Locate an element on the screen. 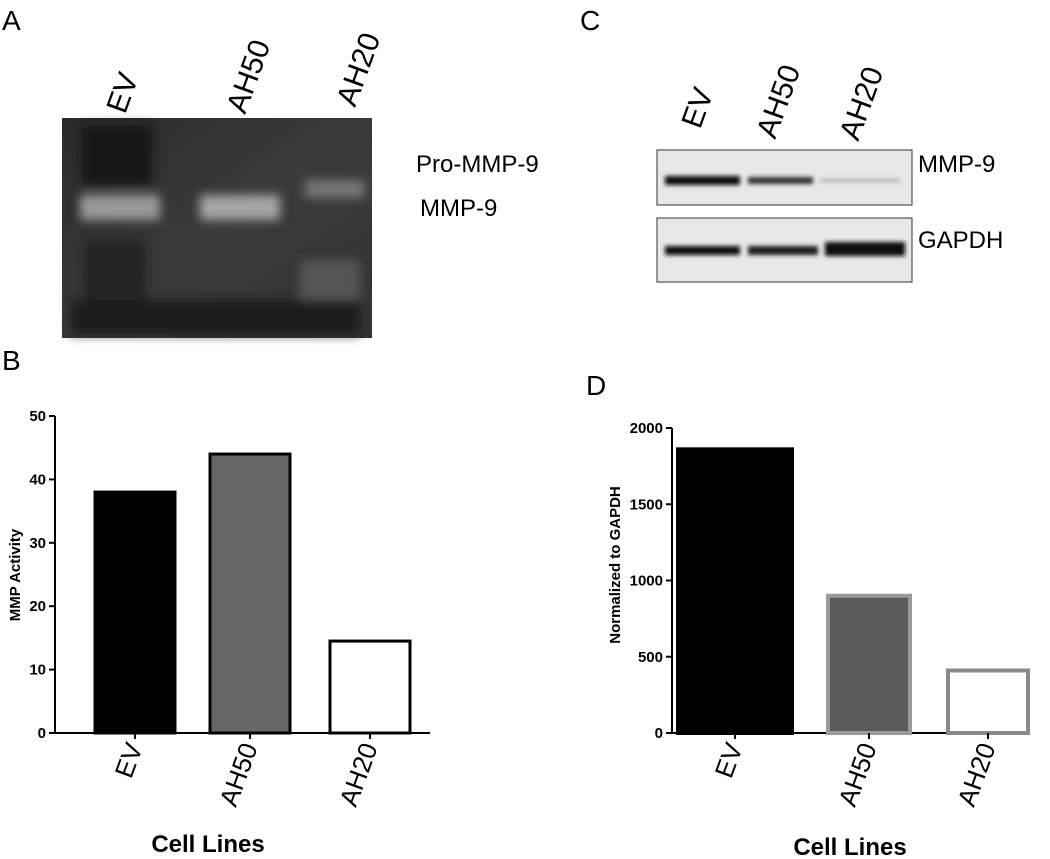 The image size is (1050, 859). y-tick-label: 30 is located at coordinates (37, 543).